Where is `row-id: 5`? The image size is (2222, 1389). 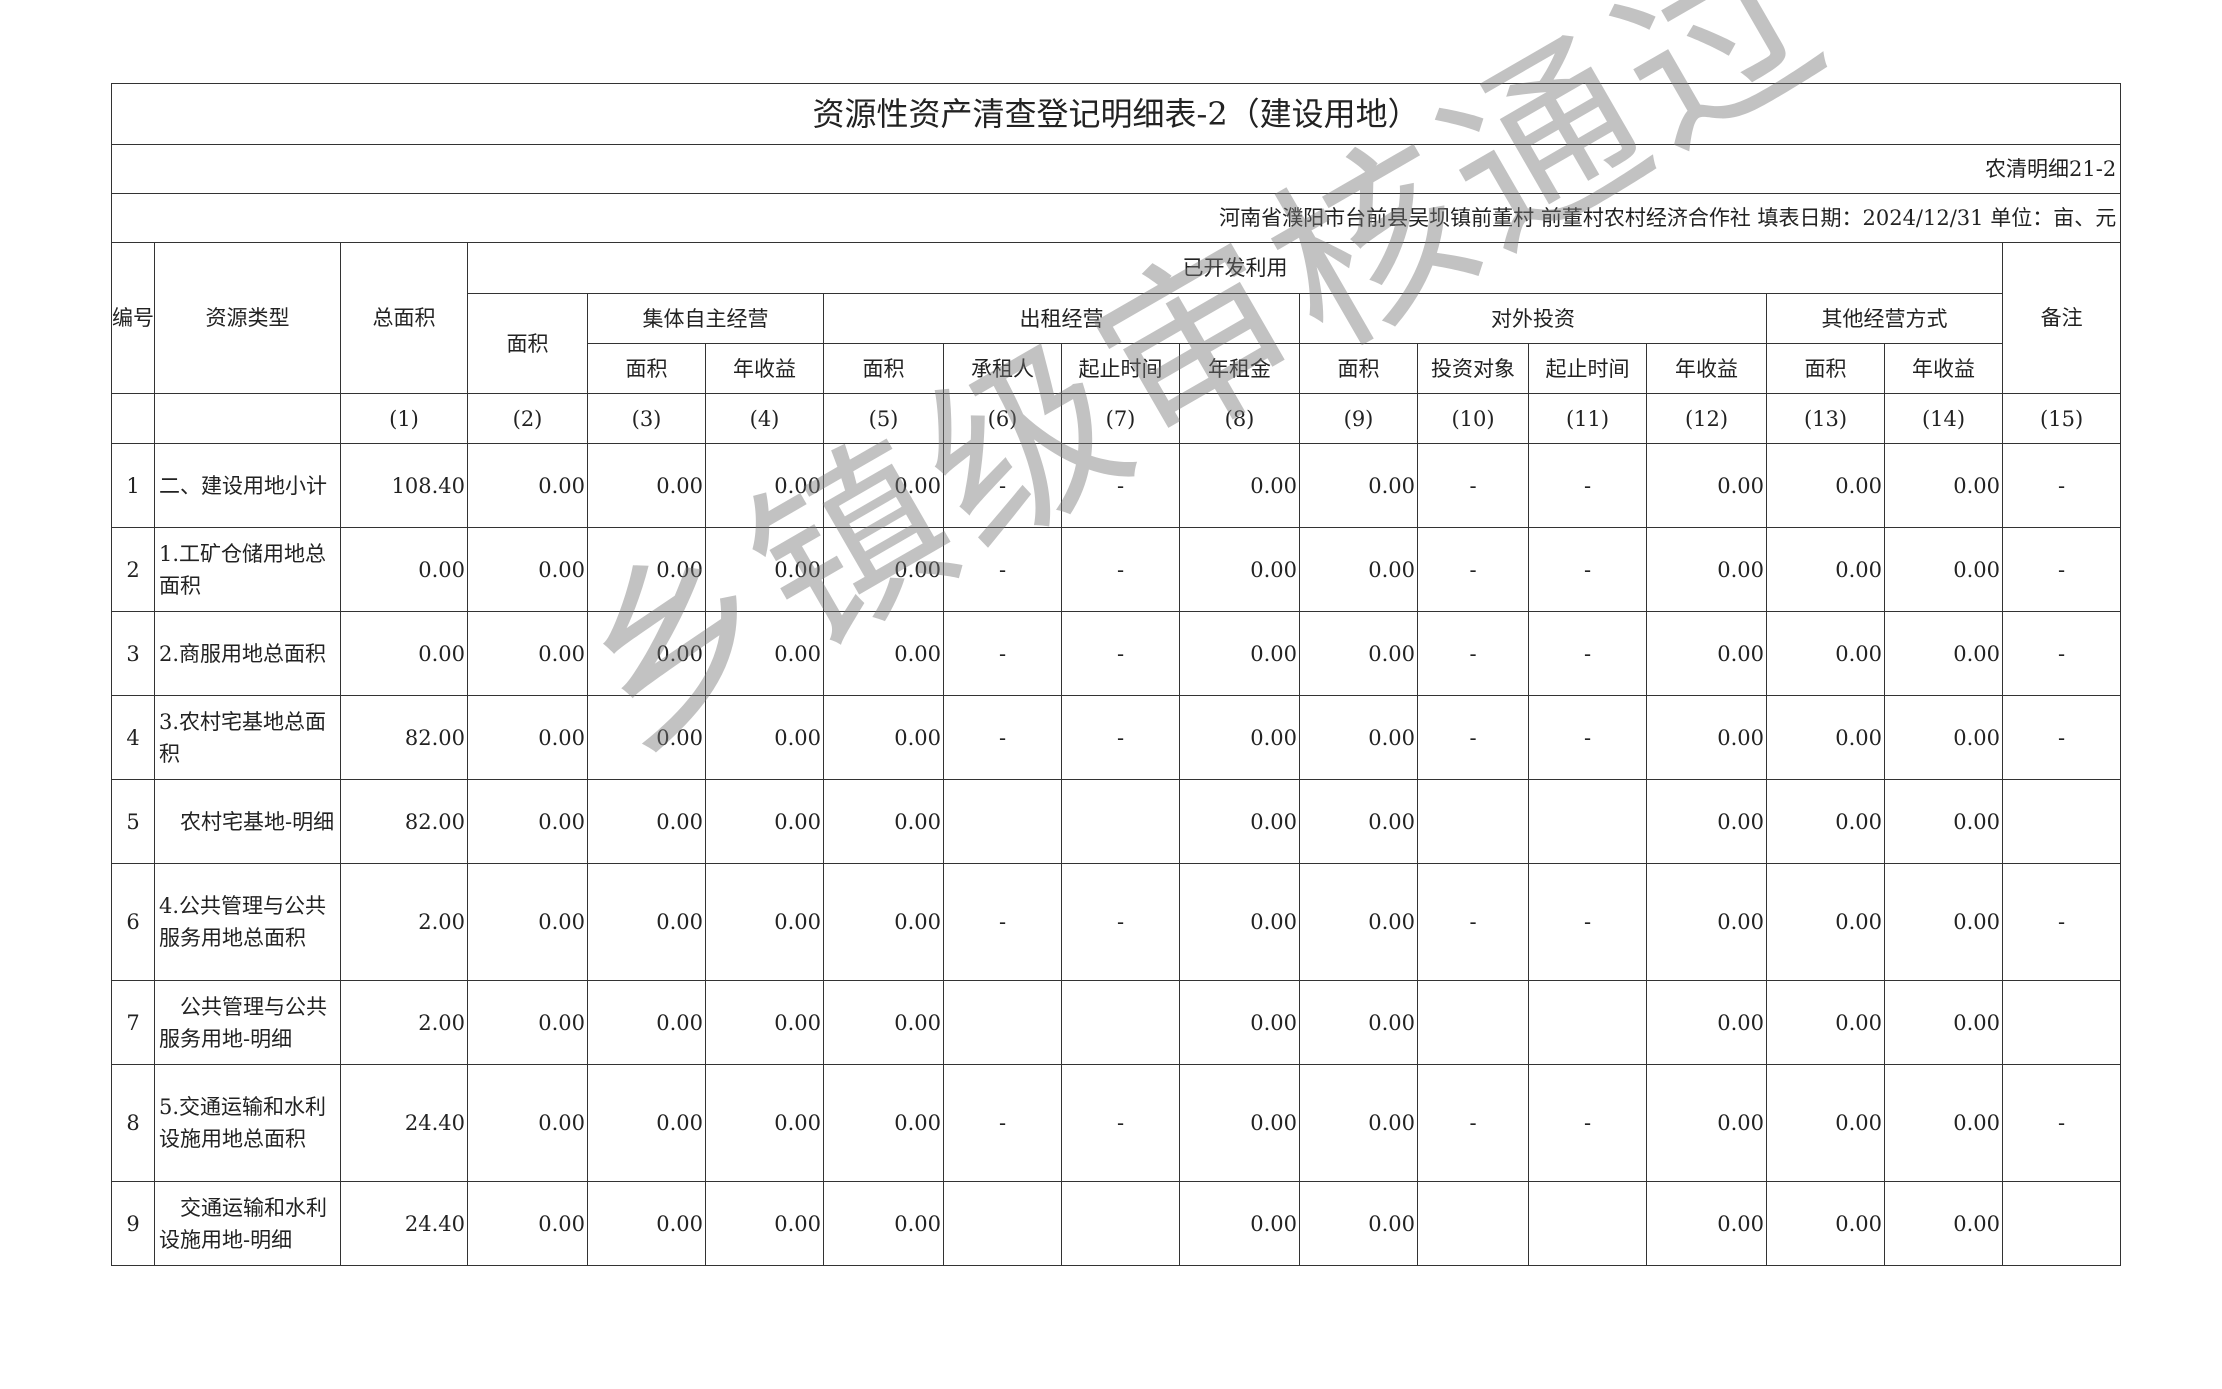
row-id: 5 is located at coordinates (133, 821).